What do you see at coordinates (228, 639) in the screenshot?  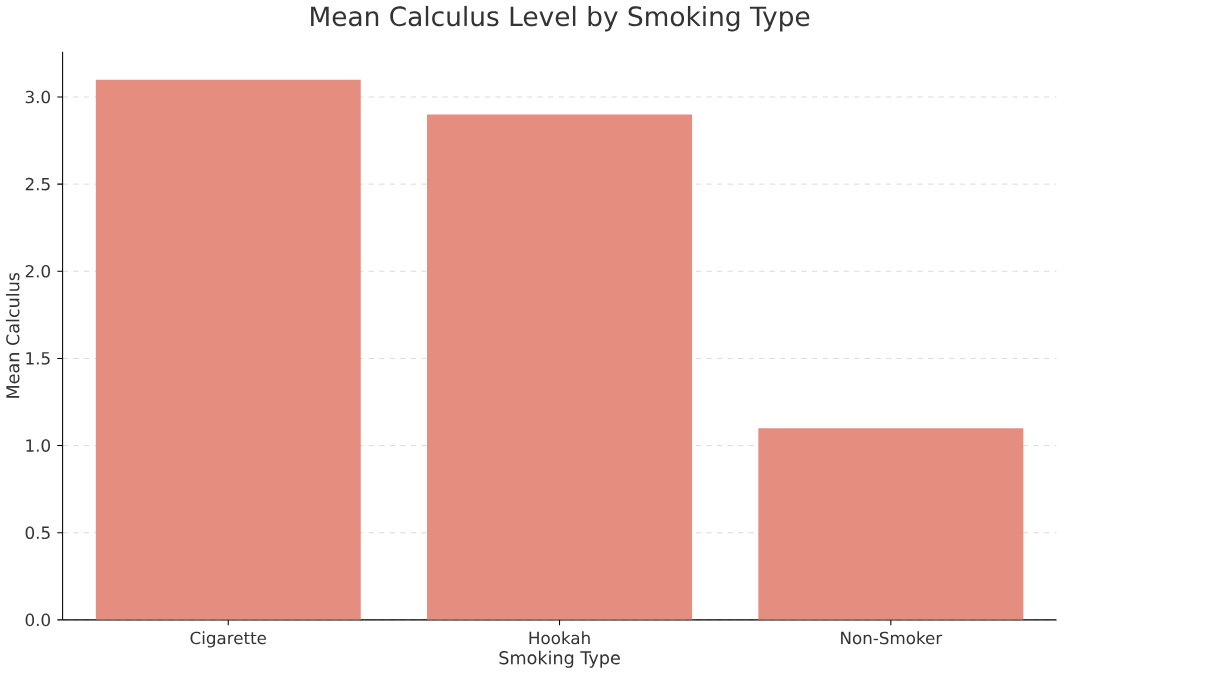 I see `x-tick-label: Cigarette` at bounding box center [228, 639].